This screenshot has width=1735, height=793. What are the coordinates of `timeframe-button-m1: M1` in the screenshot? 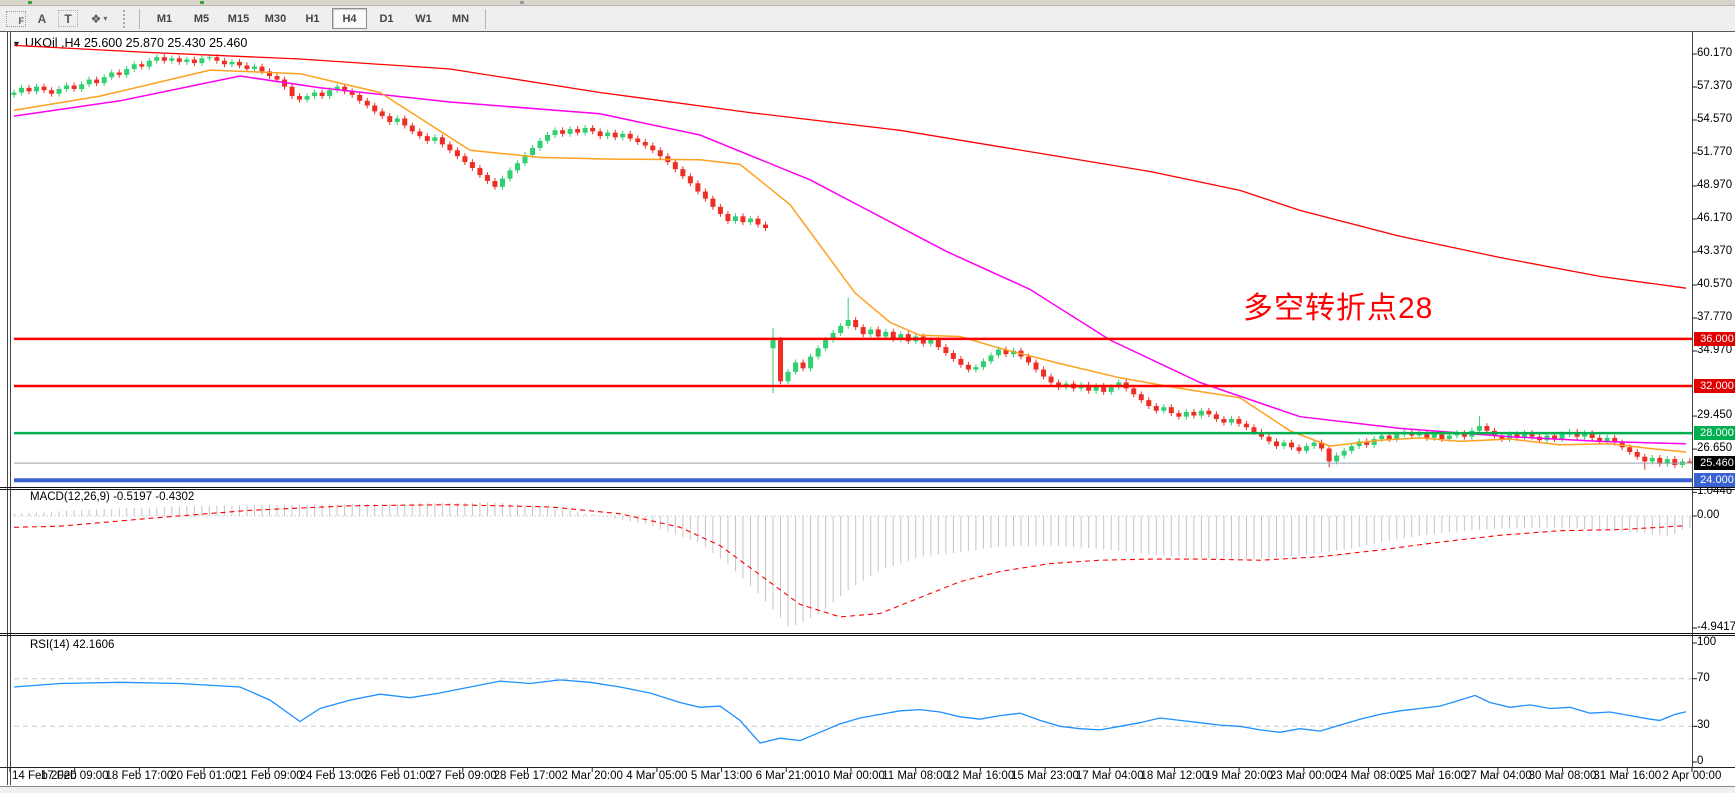 It's located at (164, 18).